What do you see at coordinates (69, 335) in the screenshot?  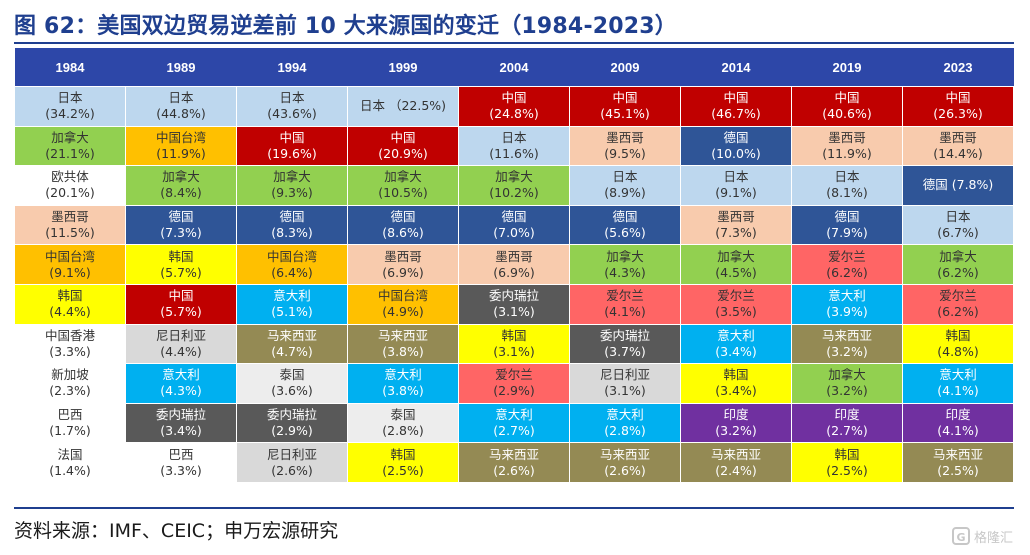 I see `country-name: 中国香港` at bounding box center [69, 335].